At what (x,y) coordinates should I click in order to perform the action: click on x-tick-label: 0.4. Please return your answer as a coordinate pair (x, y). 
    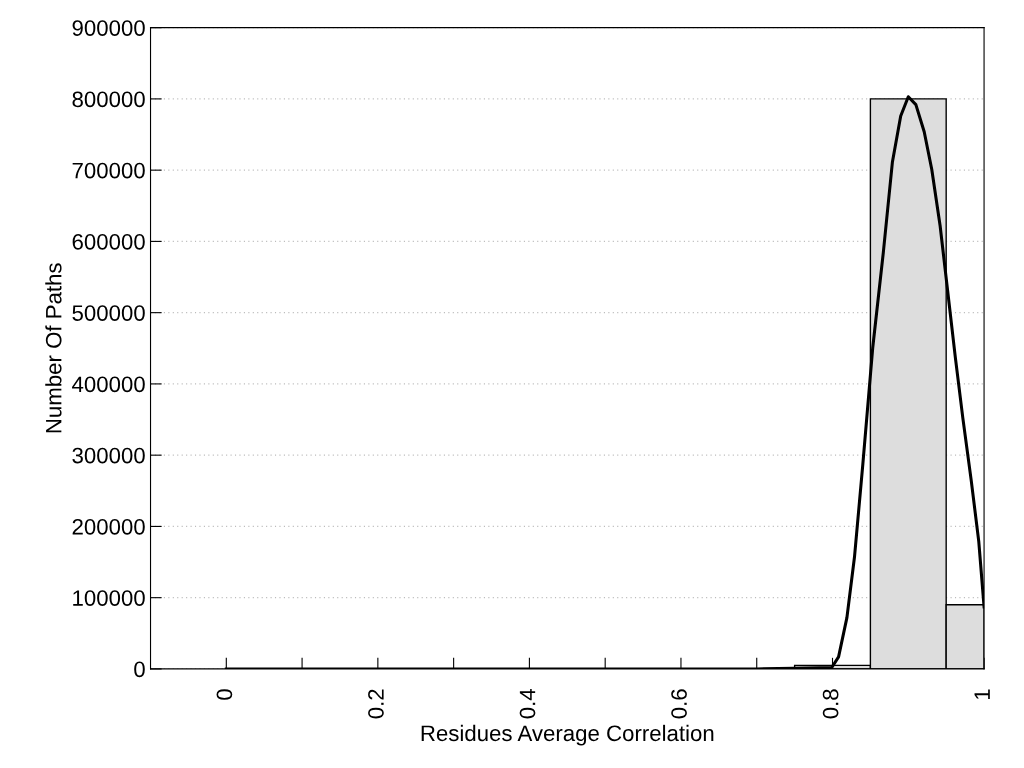
    Looking at the image, I should click on (527, 704).